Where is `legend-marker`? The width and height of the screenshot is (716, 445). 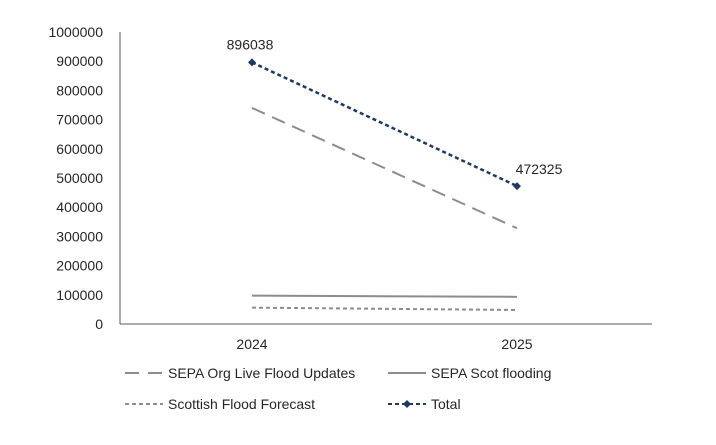
legend-marker is located at coordinates (407, 404).